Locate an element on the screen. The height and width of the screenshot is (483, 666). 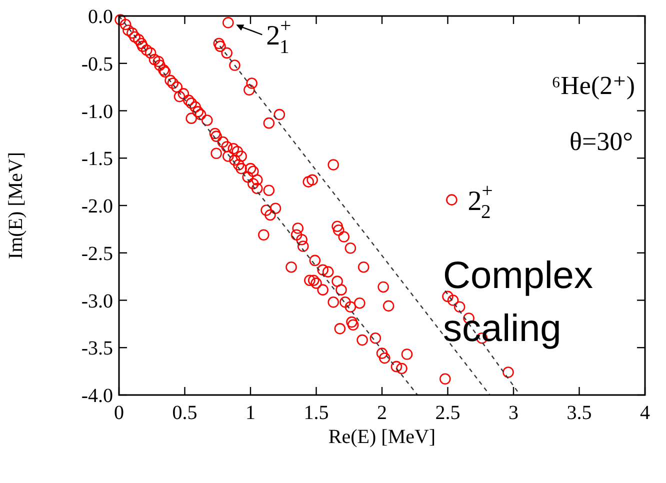
y-axis-title: Im(E) [MeV] is located at coordinates (16, 206).